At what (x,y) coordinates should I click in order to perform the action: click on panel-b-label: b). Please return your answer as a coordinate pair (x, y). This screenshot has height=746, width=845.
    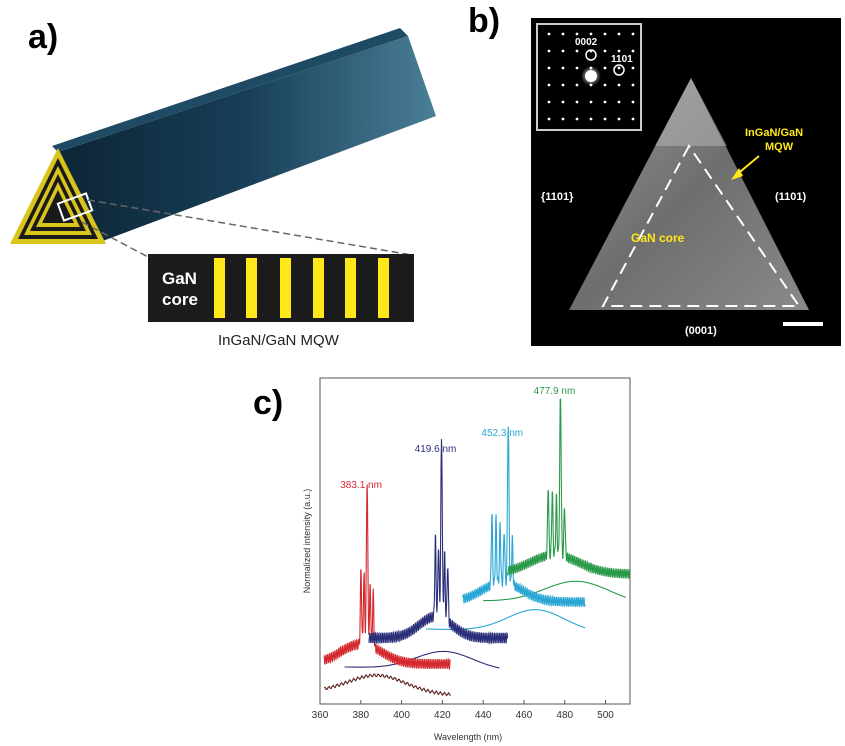
    Looking at the image, I should click on (484, 21).